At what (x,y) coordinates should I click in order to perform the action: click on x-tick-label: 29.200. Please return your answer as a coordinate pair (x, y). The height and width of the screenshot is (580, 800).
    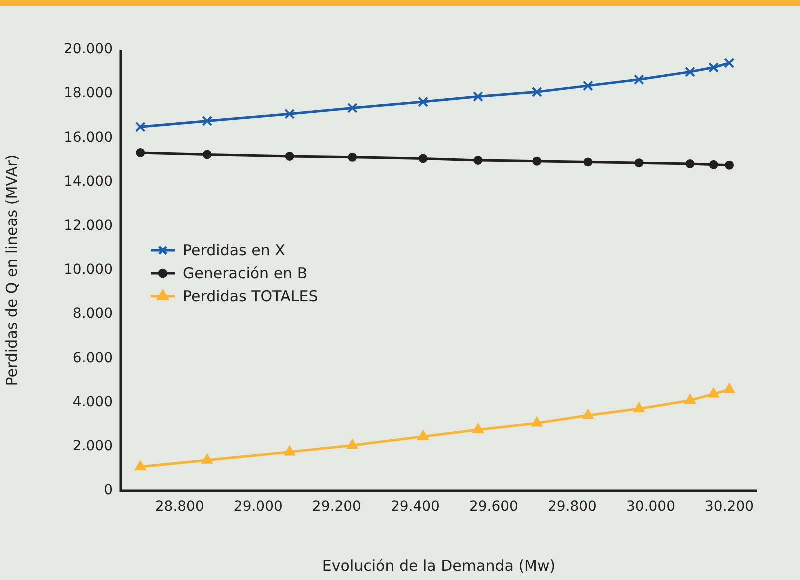
    Looking at the image, I should click on (337, 507).